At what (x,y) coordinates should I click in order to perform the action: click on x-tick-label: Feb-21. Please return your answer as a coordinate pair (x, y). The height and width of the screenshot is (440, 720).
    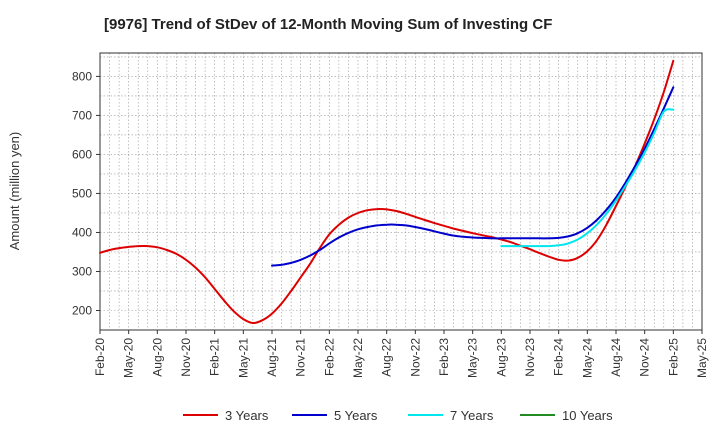
    Looking at the image, I should click on (215, 357).